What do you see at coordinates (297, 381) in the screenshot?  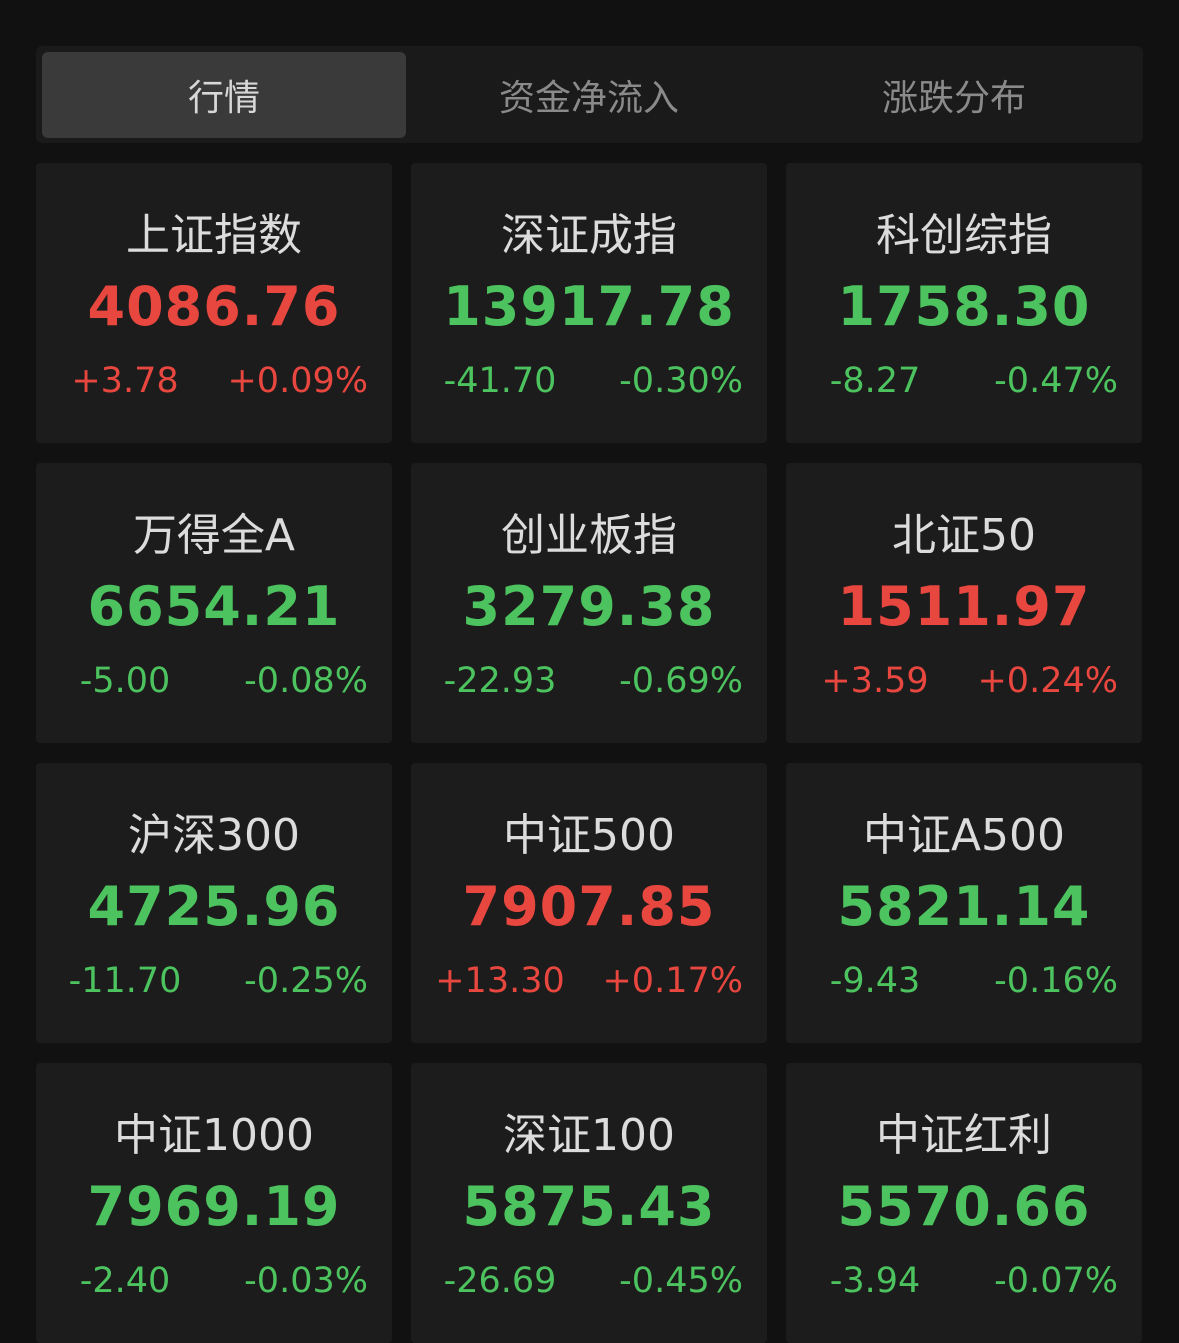 I see `index-change-percent: +0.09%` at bounding box center [297, 381].